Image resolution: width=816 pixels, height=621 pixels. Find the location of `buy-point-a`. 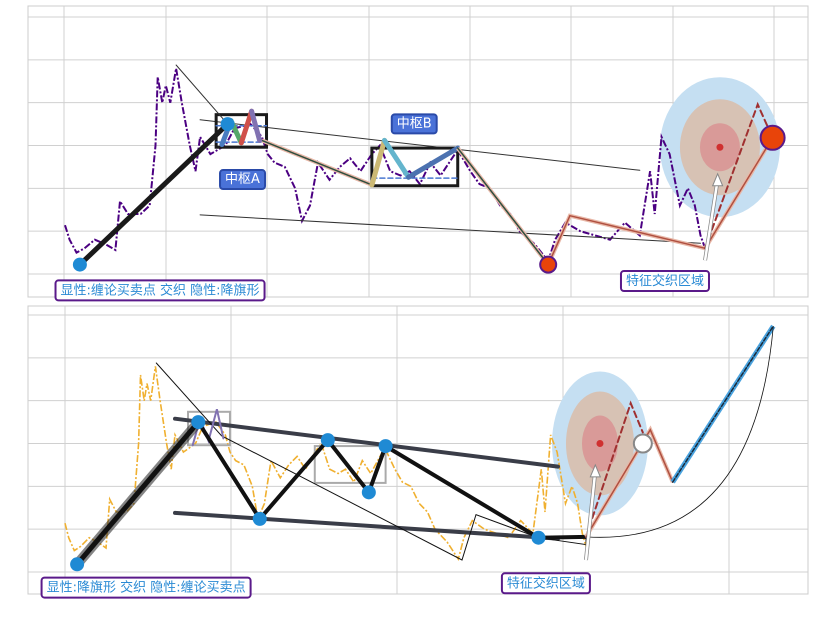

buy-point-a is located at coordinates (227, 124).